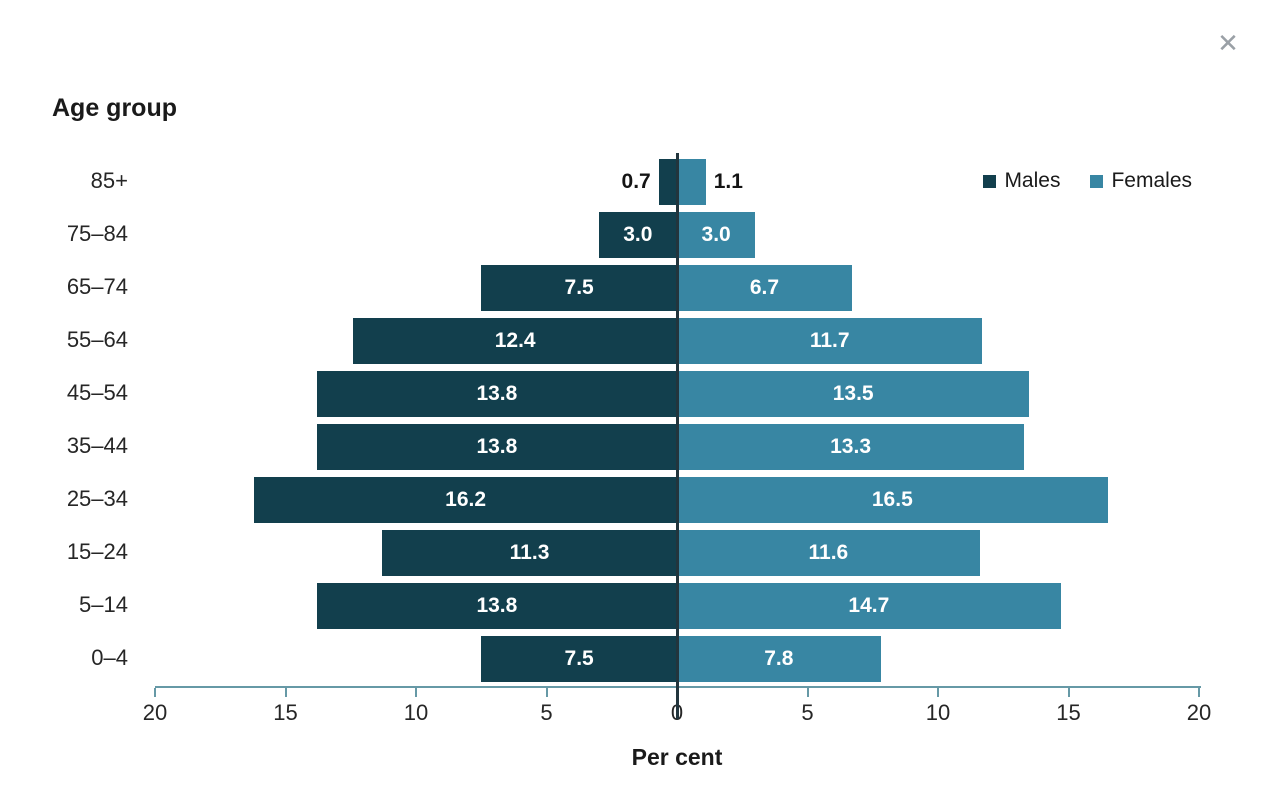  I want to click on chart-title: Age group, so click(114, 108).